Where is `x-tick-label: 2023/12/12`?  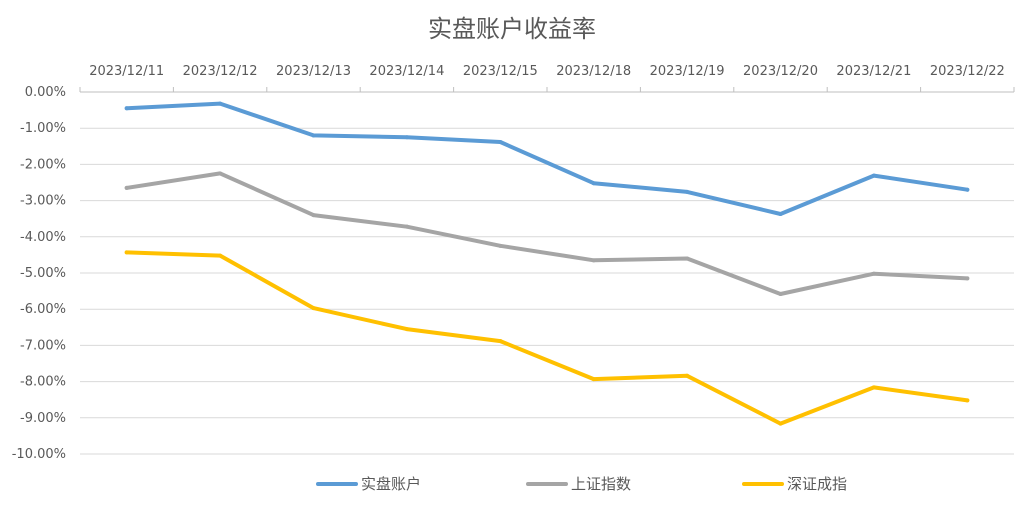 x-tick-label: 2023/12/12 is located at coordinates (220, 71).